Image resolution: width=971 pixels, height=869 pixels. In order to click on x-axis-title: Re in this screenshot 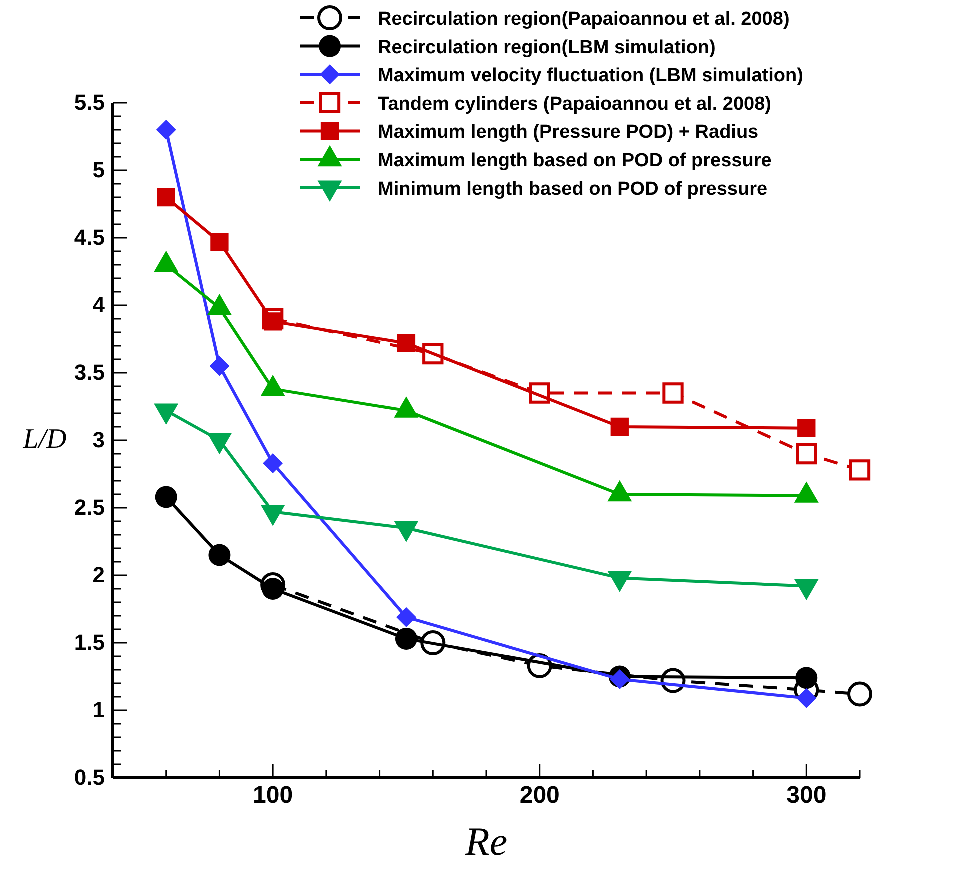, I will do `click(486, 841)`.